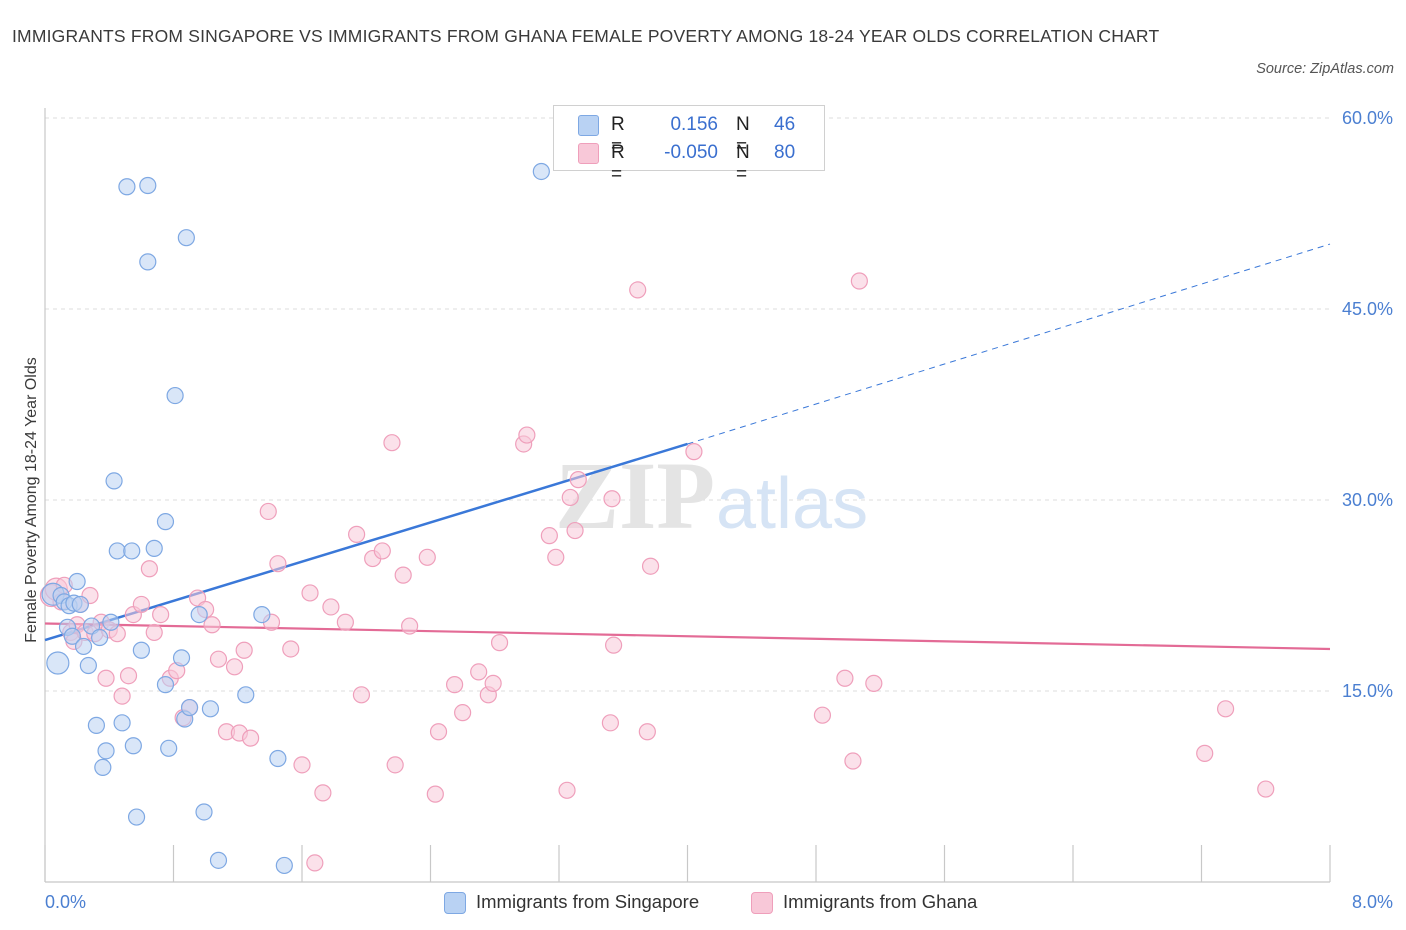  Describe the element at coordinates (1367, 500) in the screenshot. I see `y-tick-label: 30.0%` at that location.